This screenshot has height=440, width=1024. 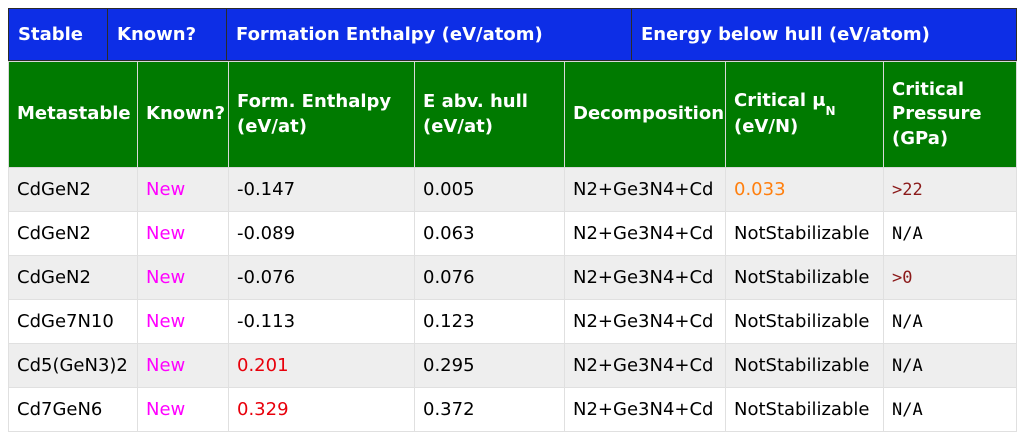 I want to click on cell-e-abv-hull: 0.076, so click(x=489, y=277).